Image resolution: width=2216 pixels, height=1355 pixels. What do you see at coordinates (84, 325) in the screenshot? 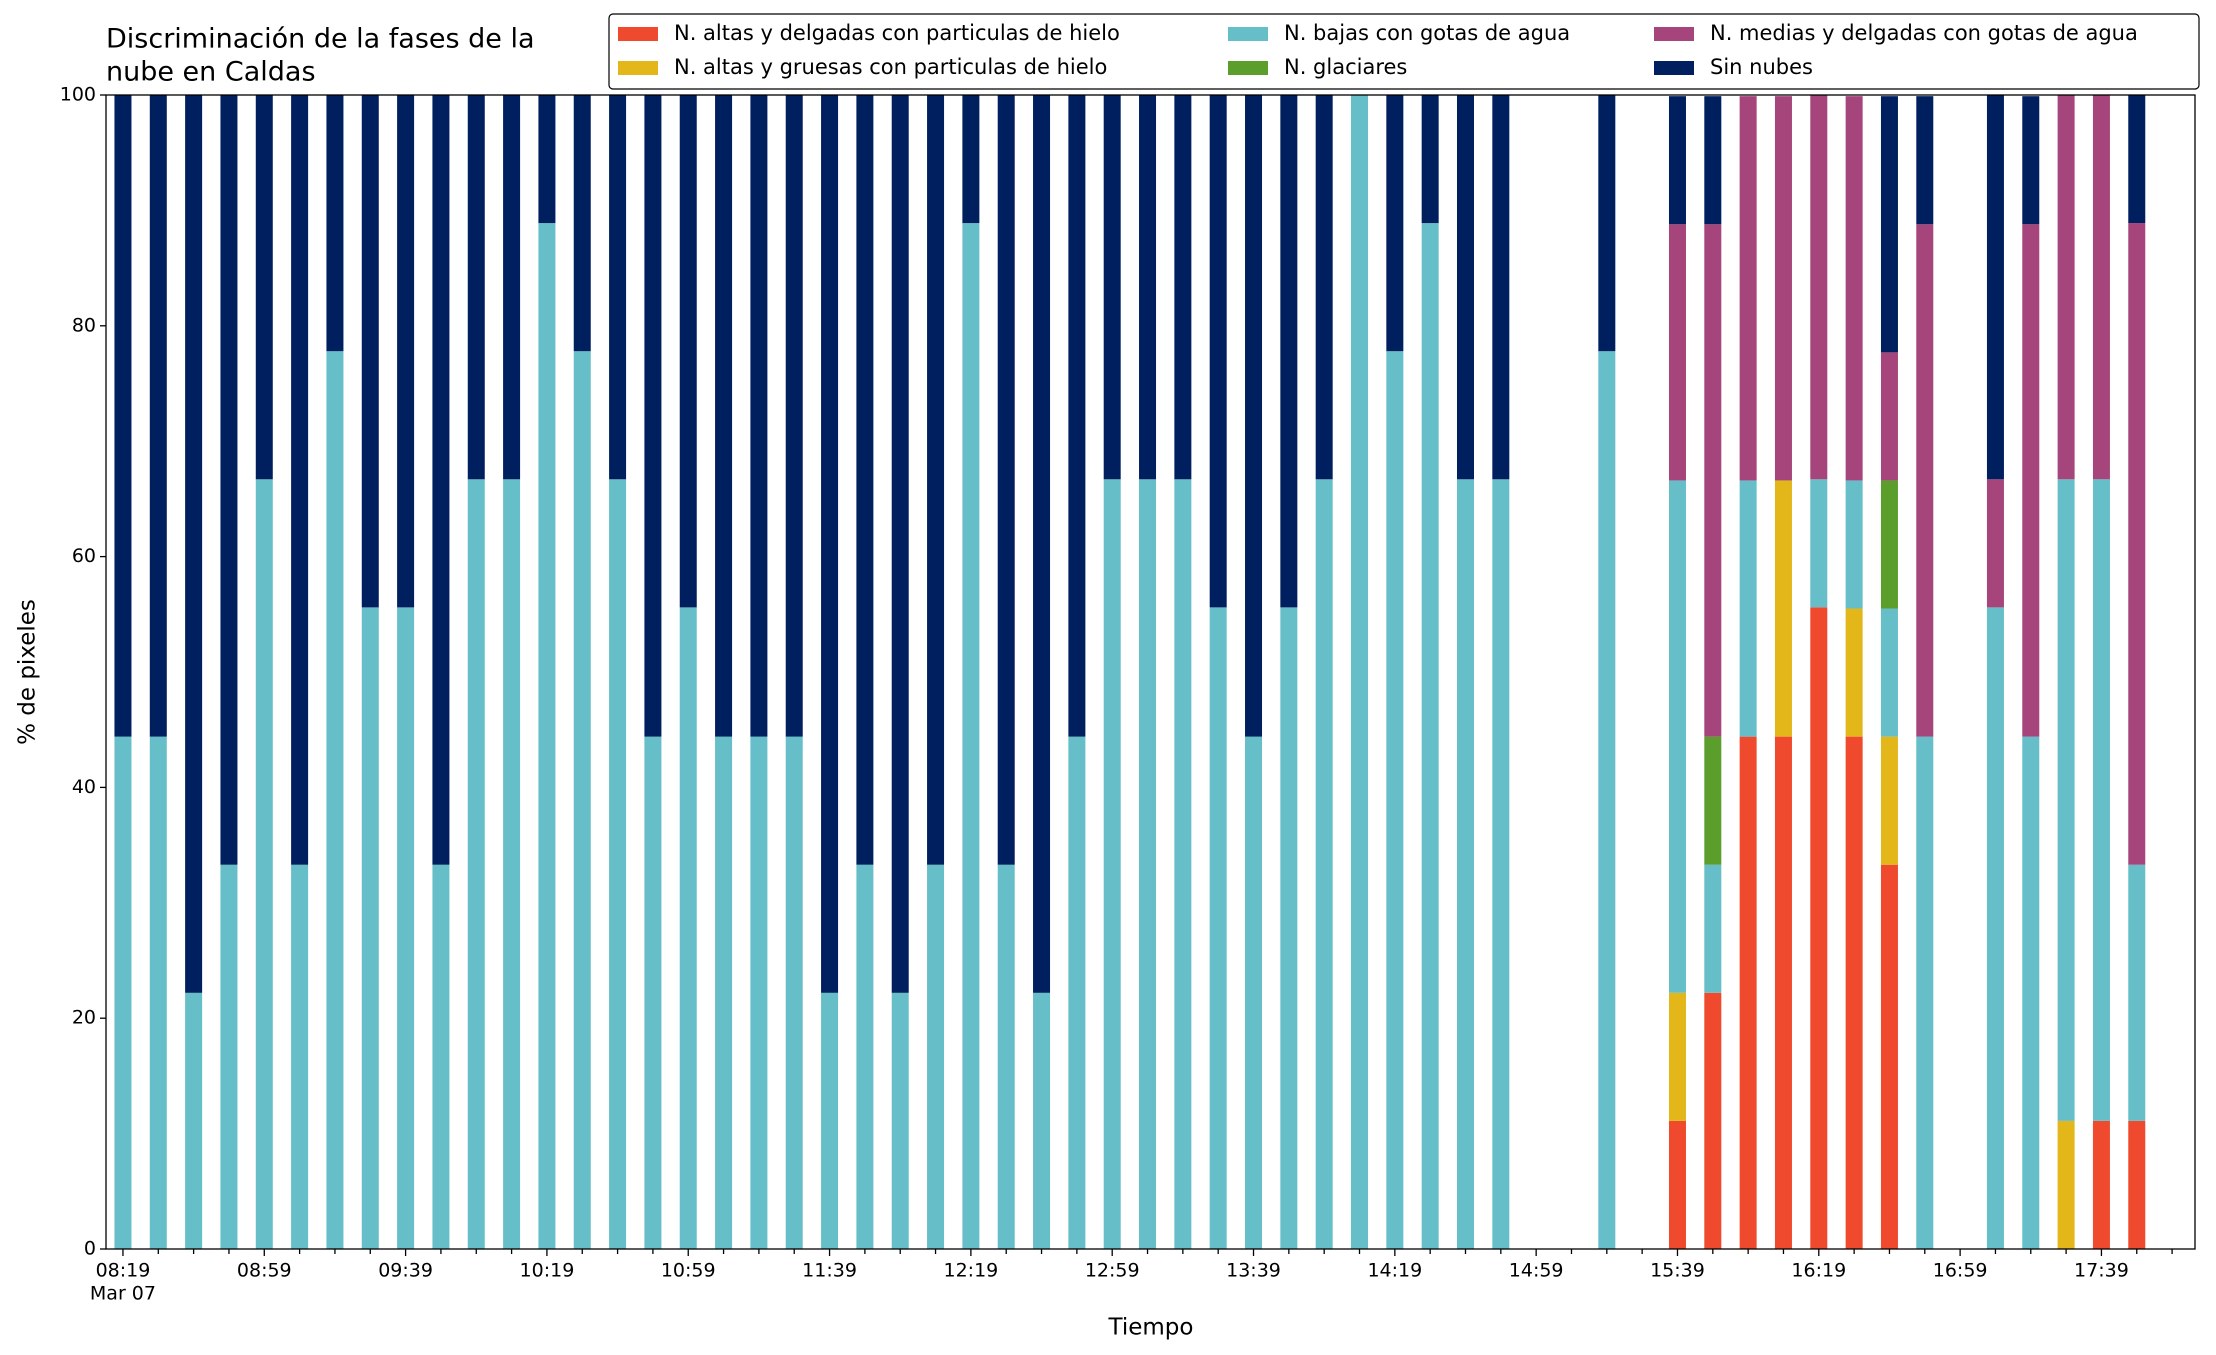
I see `y-tick-label: 80` at bounding box center [84, 325].